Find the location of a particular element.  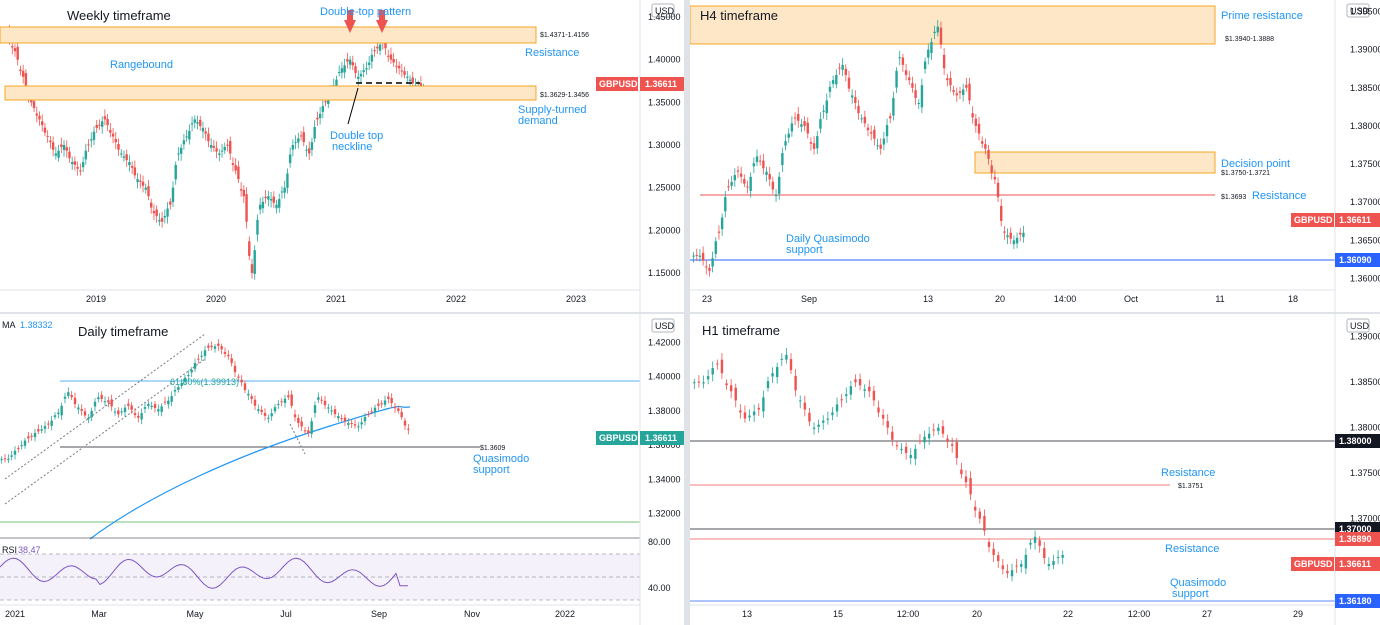

x-tick-label: 12:00 is located at coordinates (908, 614).